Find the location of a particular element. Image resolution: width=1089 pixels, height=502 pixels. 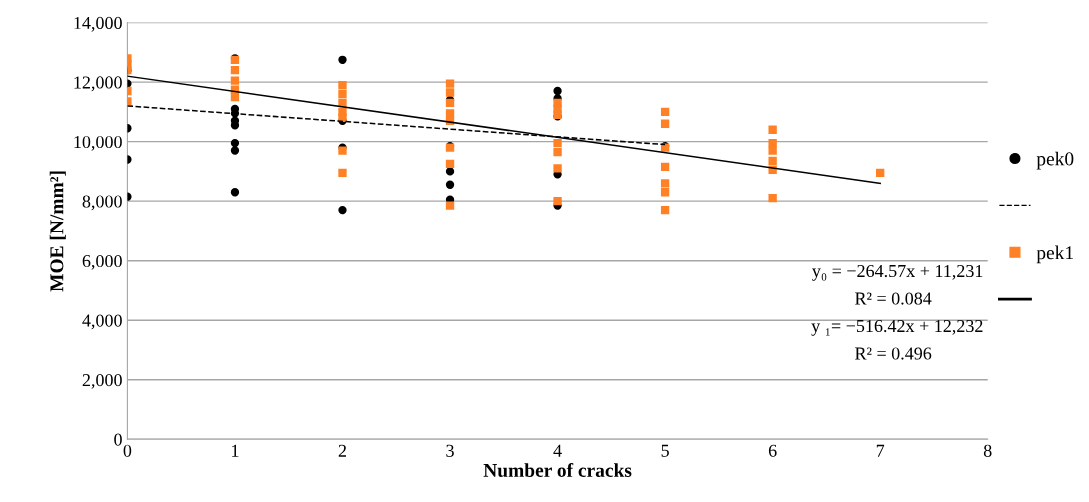

x-tick-label: 0 is located at coordinates (127, 450).